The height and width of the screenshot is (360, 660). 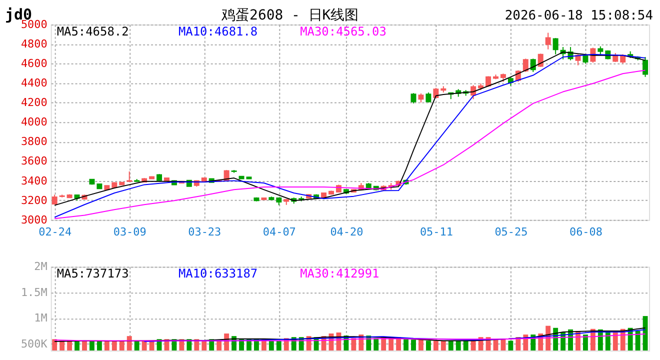 I want to click on x-tick-label: 06-08, so click(x=585, y=231).